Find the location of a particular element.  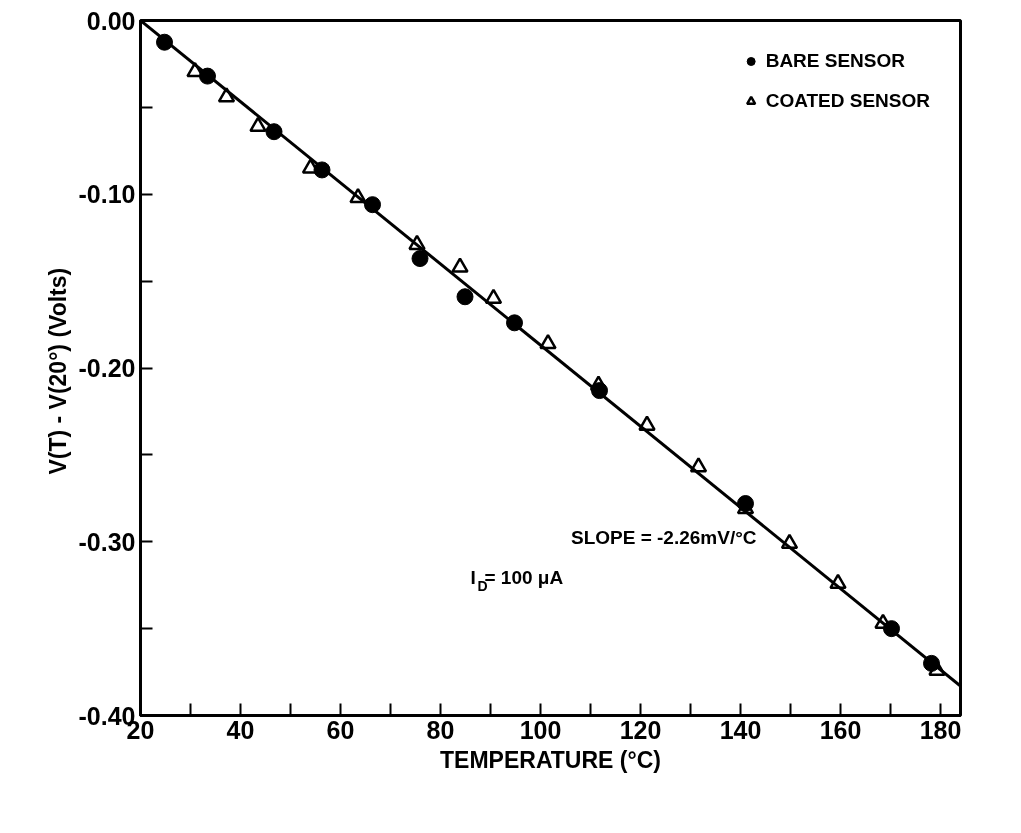

y-tick-label: -0.20 is located at coordinates (107, 368).